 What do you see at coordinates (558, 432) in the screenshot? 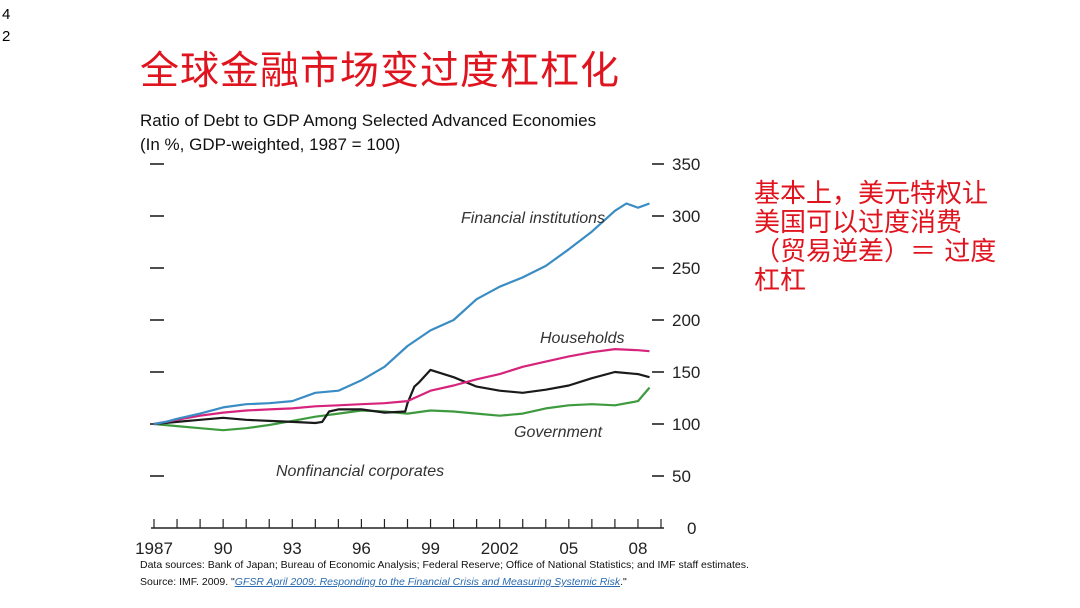
I see `series-label-government: Government` at bounding box center [558, 432].